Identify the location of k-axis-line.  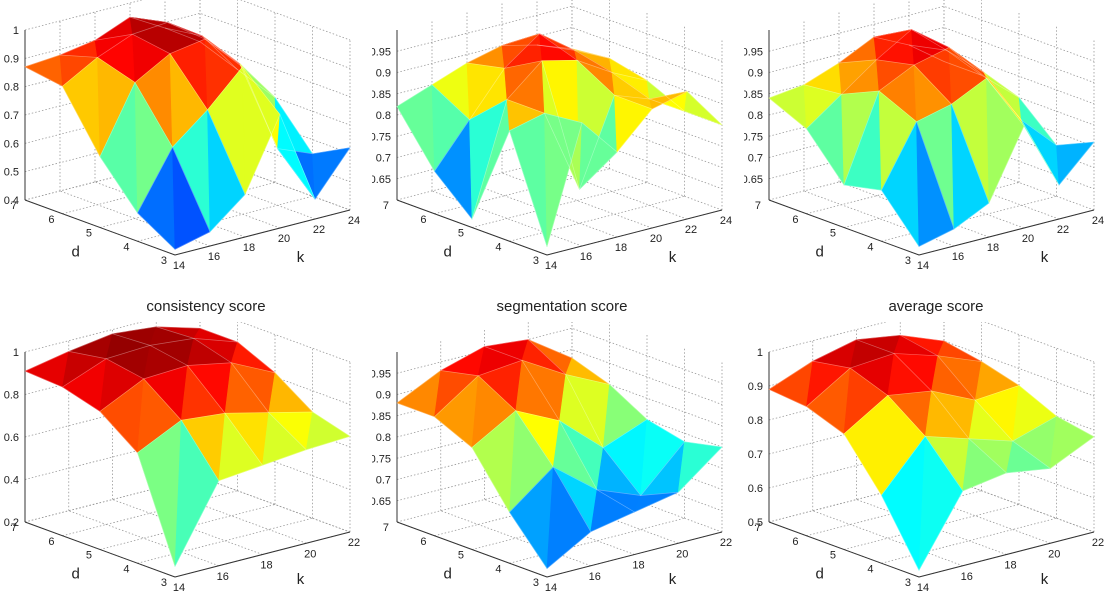
(634, 554).